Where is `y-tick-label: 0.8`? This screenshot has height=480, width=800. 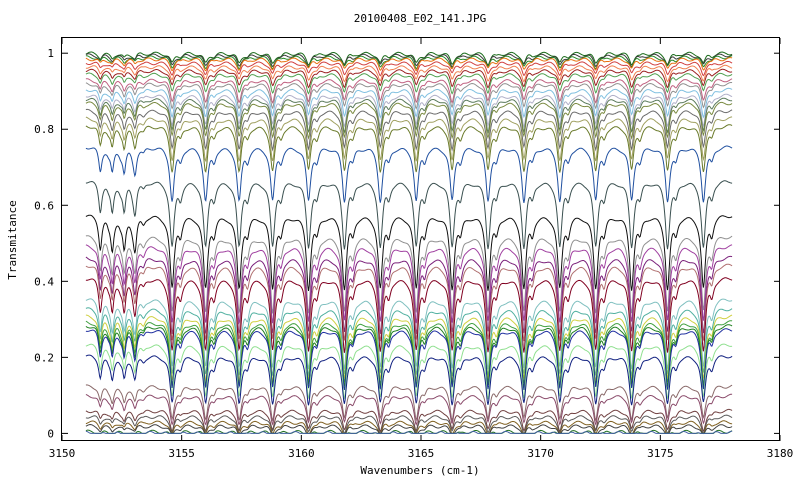 y-tick-label: 0.8 is located at coordinates (44, 129).